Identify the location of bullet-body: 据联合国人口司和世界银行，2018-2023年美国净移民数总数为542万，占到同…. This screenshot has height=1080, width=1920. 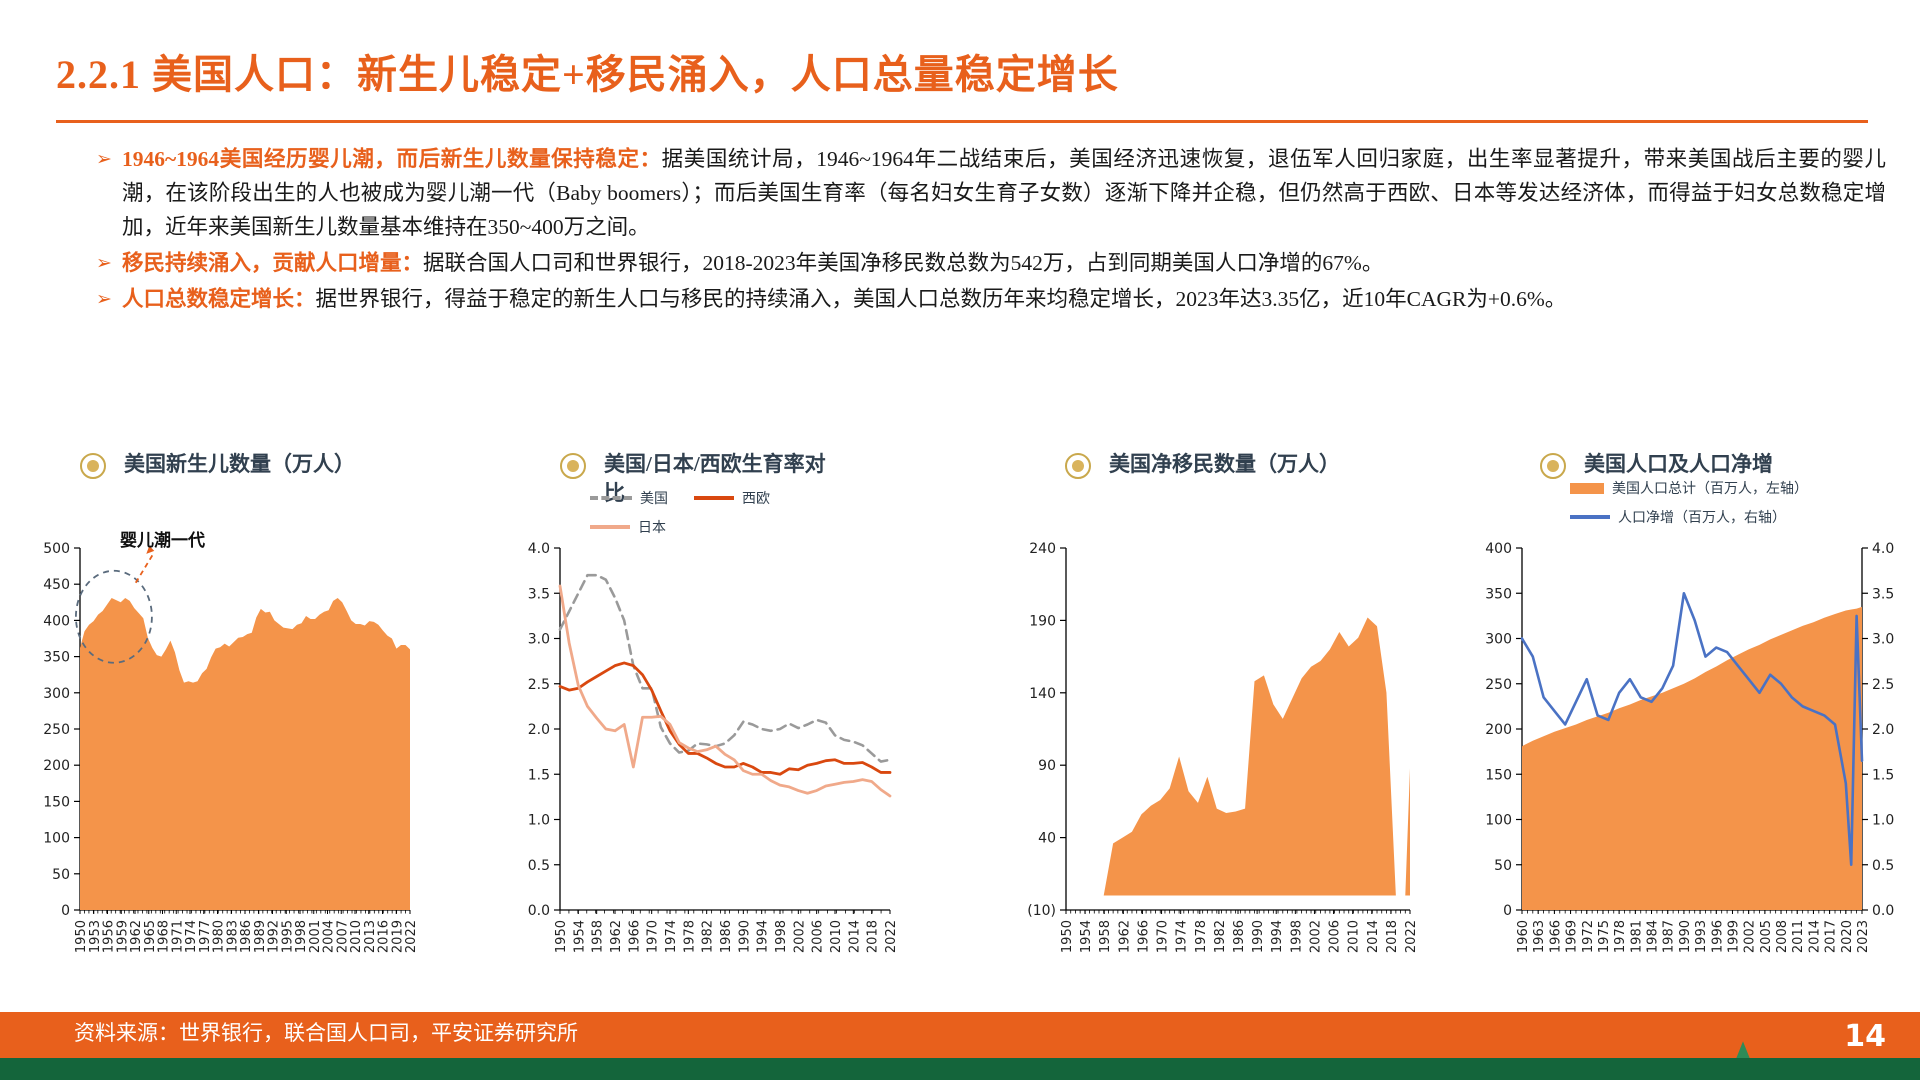
(903, 263).